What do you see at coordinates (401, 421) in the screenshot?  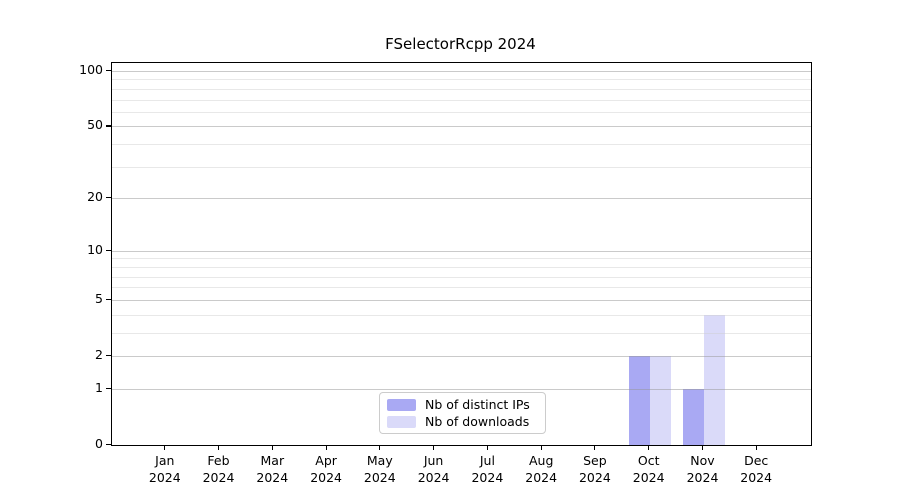 I see `legend-swatch-downloads` at bounding box center [401, 421].